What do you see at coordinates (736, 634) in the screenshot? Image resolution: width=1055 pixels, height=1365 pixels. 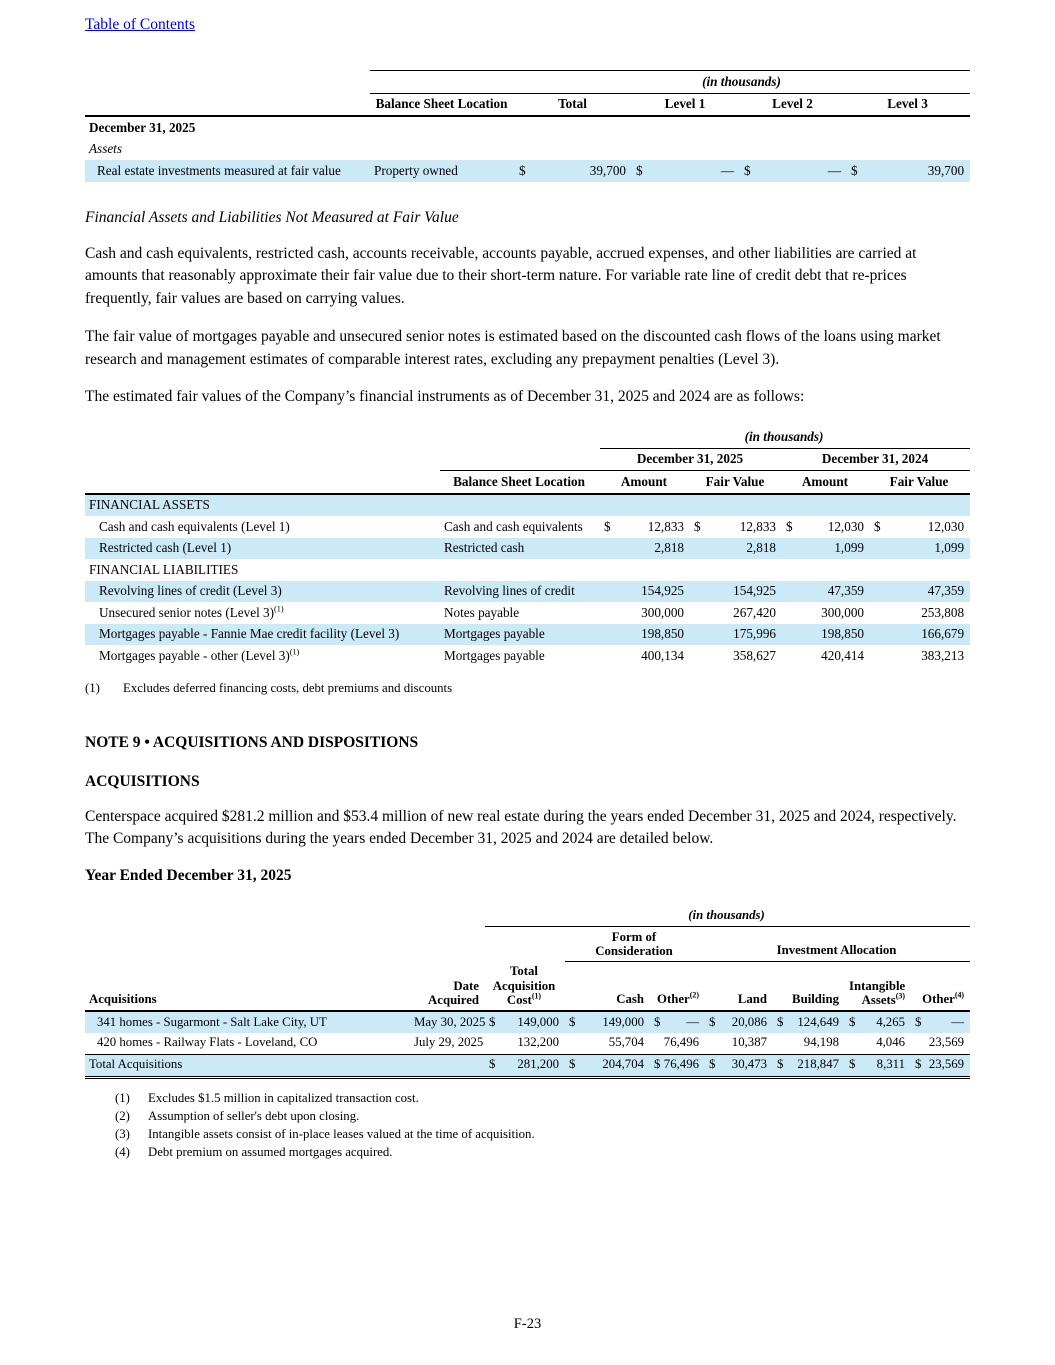 I see `fair-value-2025-cell: 175,996` at bounding box center [736, 634].